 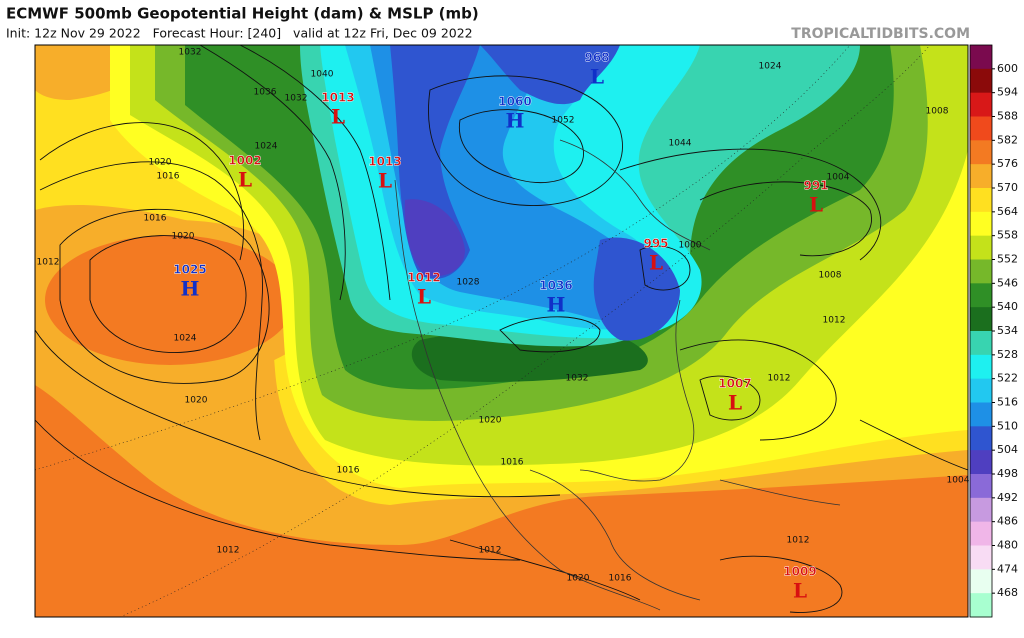 I want to click on isobar-label: 1044, so click(x=680, y=144).